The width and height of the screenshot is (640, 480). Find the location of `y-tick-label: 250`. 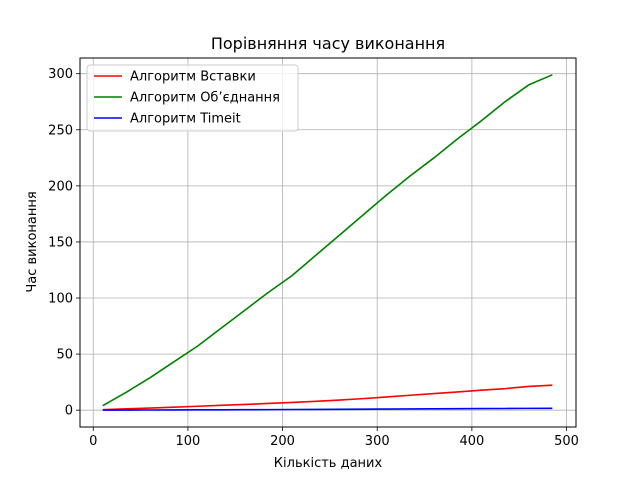

y-tick-label: 250 is located at coordinates (60, 130).